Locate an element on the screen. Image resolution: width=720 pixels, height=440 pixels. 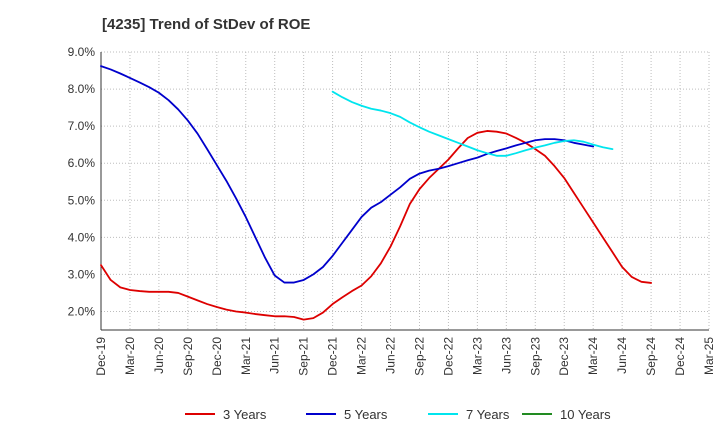
x-tick-label: Sep-20 is located at coordinates (188, 356).